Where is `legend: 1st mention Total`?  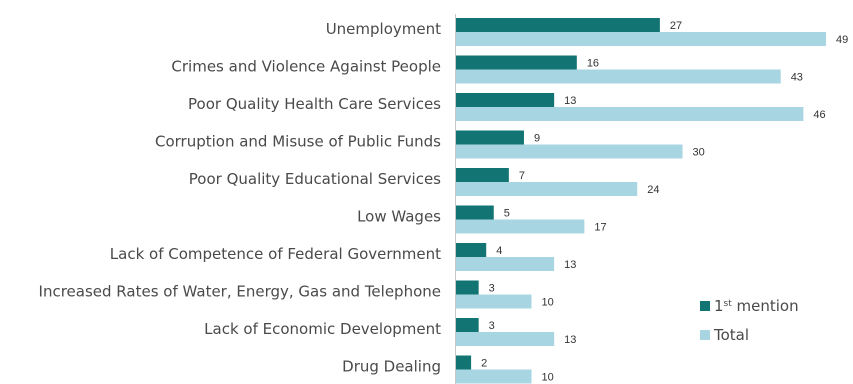 legend: 1st mention Total is located at coordinates (749, 320).